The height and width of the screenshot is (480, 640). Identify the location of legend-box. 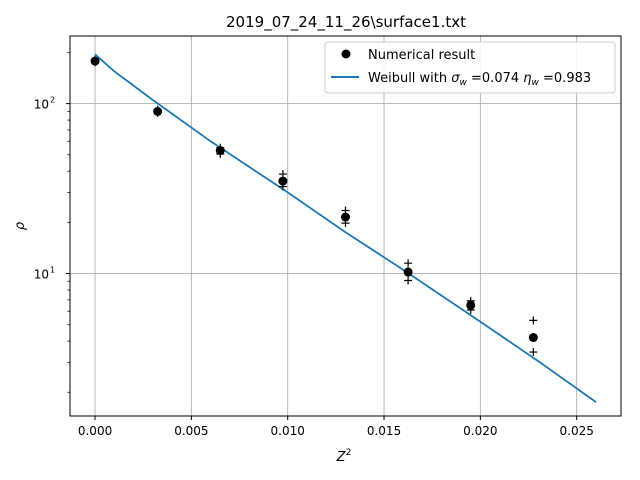
(470, 67).